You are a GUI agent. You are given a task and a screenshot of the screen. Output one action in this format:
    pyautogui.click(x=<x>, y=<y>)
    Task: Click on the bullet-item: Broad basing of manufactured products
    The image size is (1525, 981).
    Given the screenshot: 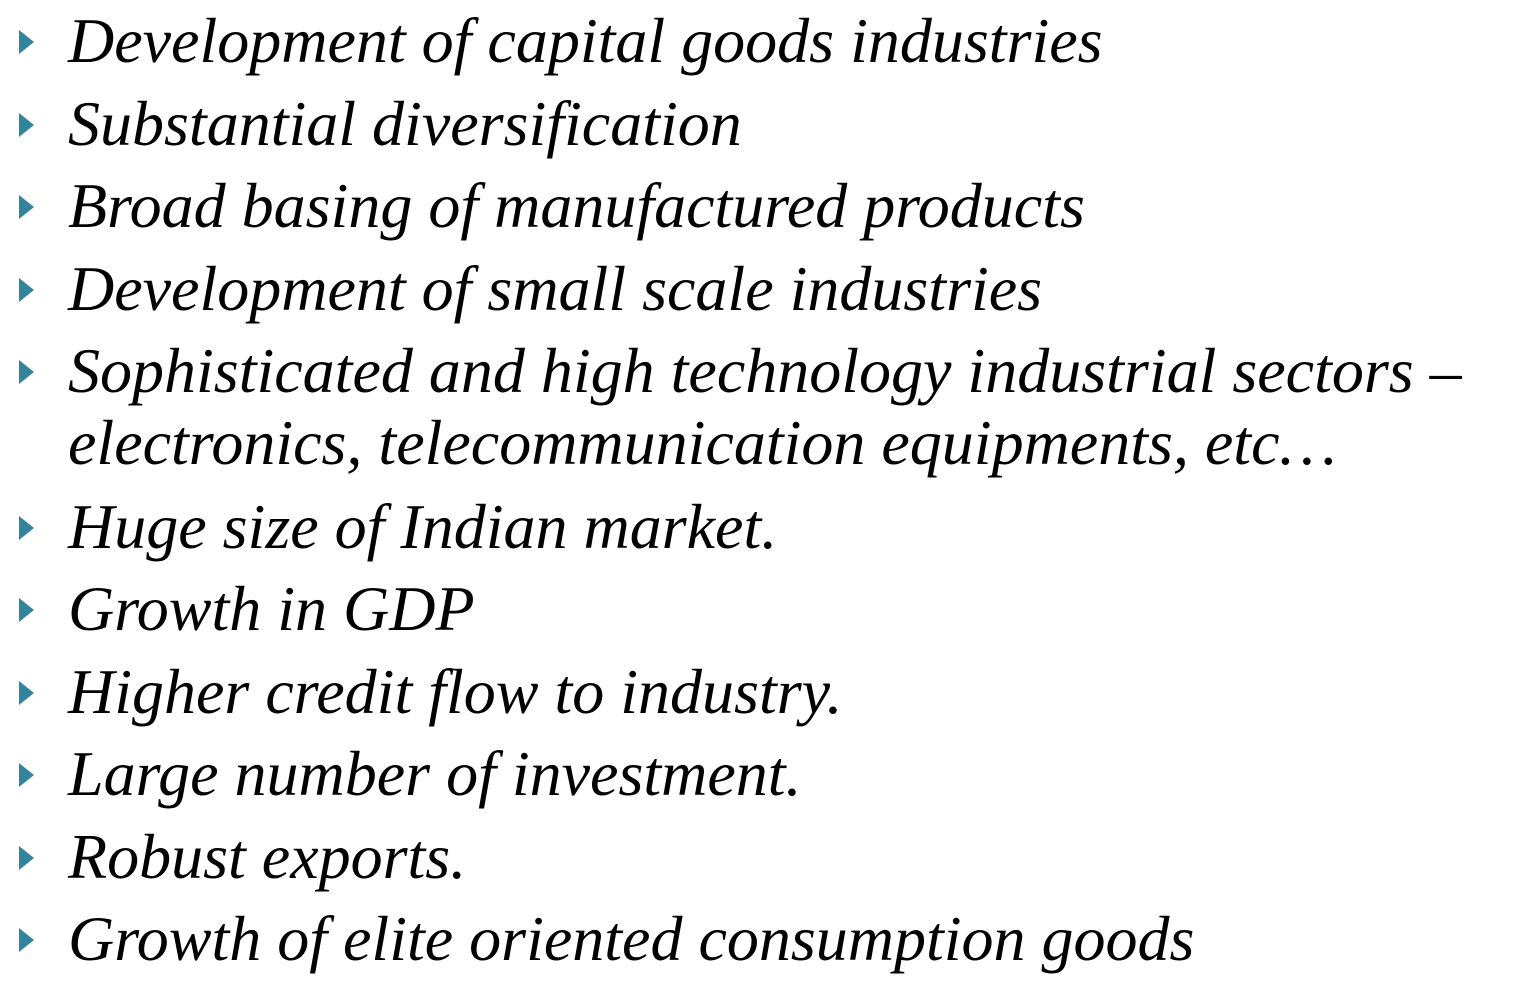 What is the action you would take?
    pyautogui.click(x=762, y=206)
    